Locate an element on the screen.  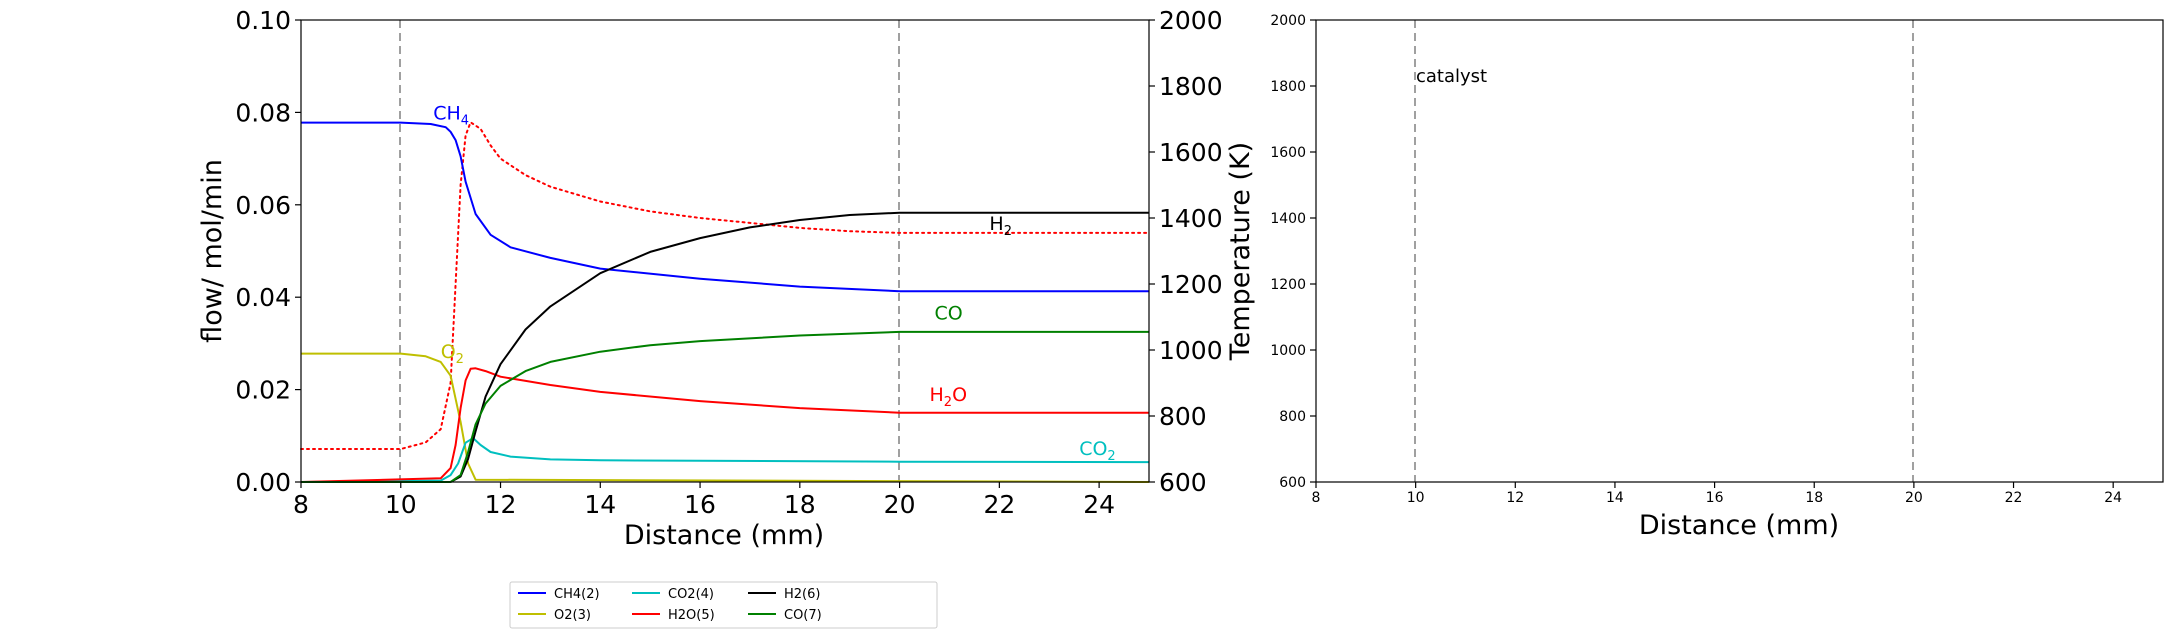
right-panel-y-tick-label: 1400 is located at coordinates (1288, 219).